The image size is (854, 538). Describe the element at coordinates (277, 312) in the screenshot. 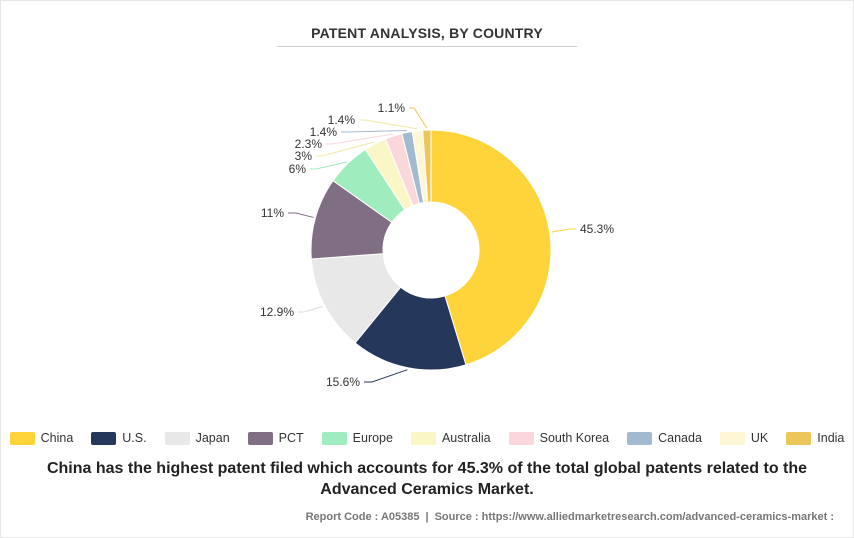

I see `data-label-japan: 12.9%` at that location.